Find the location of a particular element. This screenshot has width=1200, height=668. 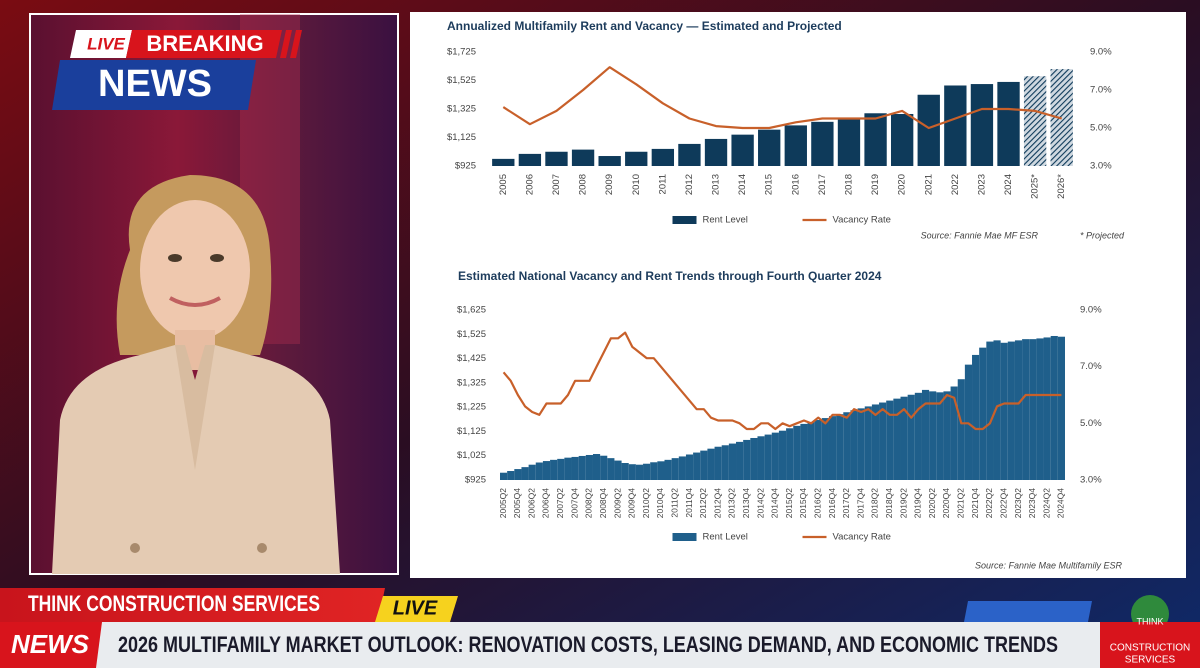

y-tick-label: $1,725 is located at coordinates (461, 52).